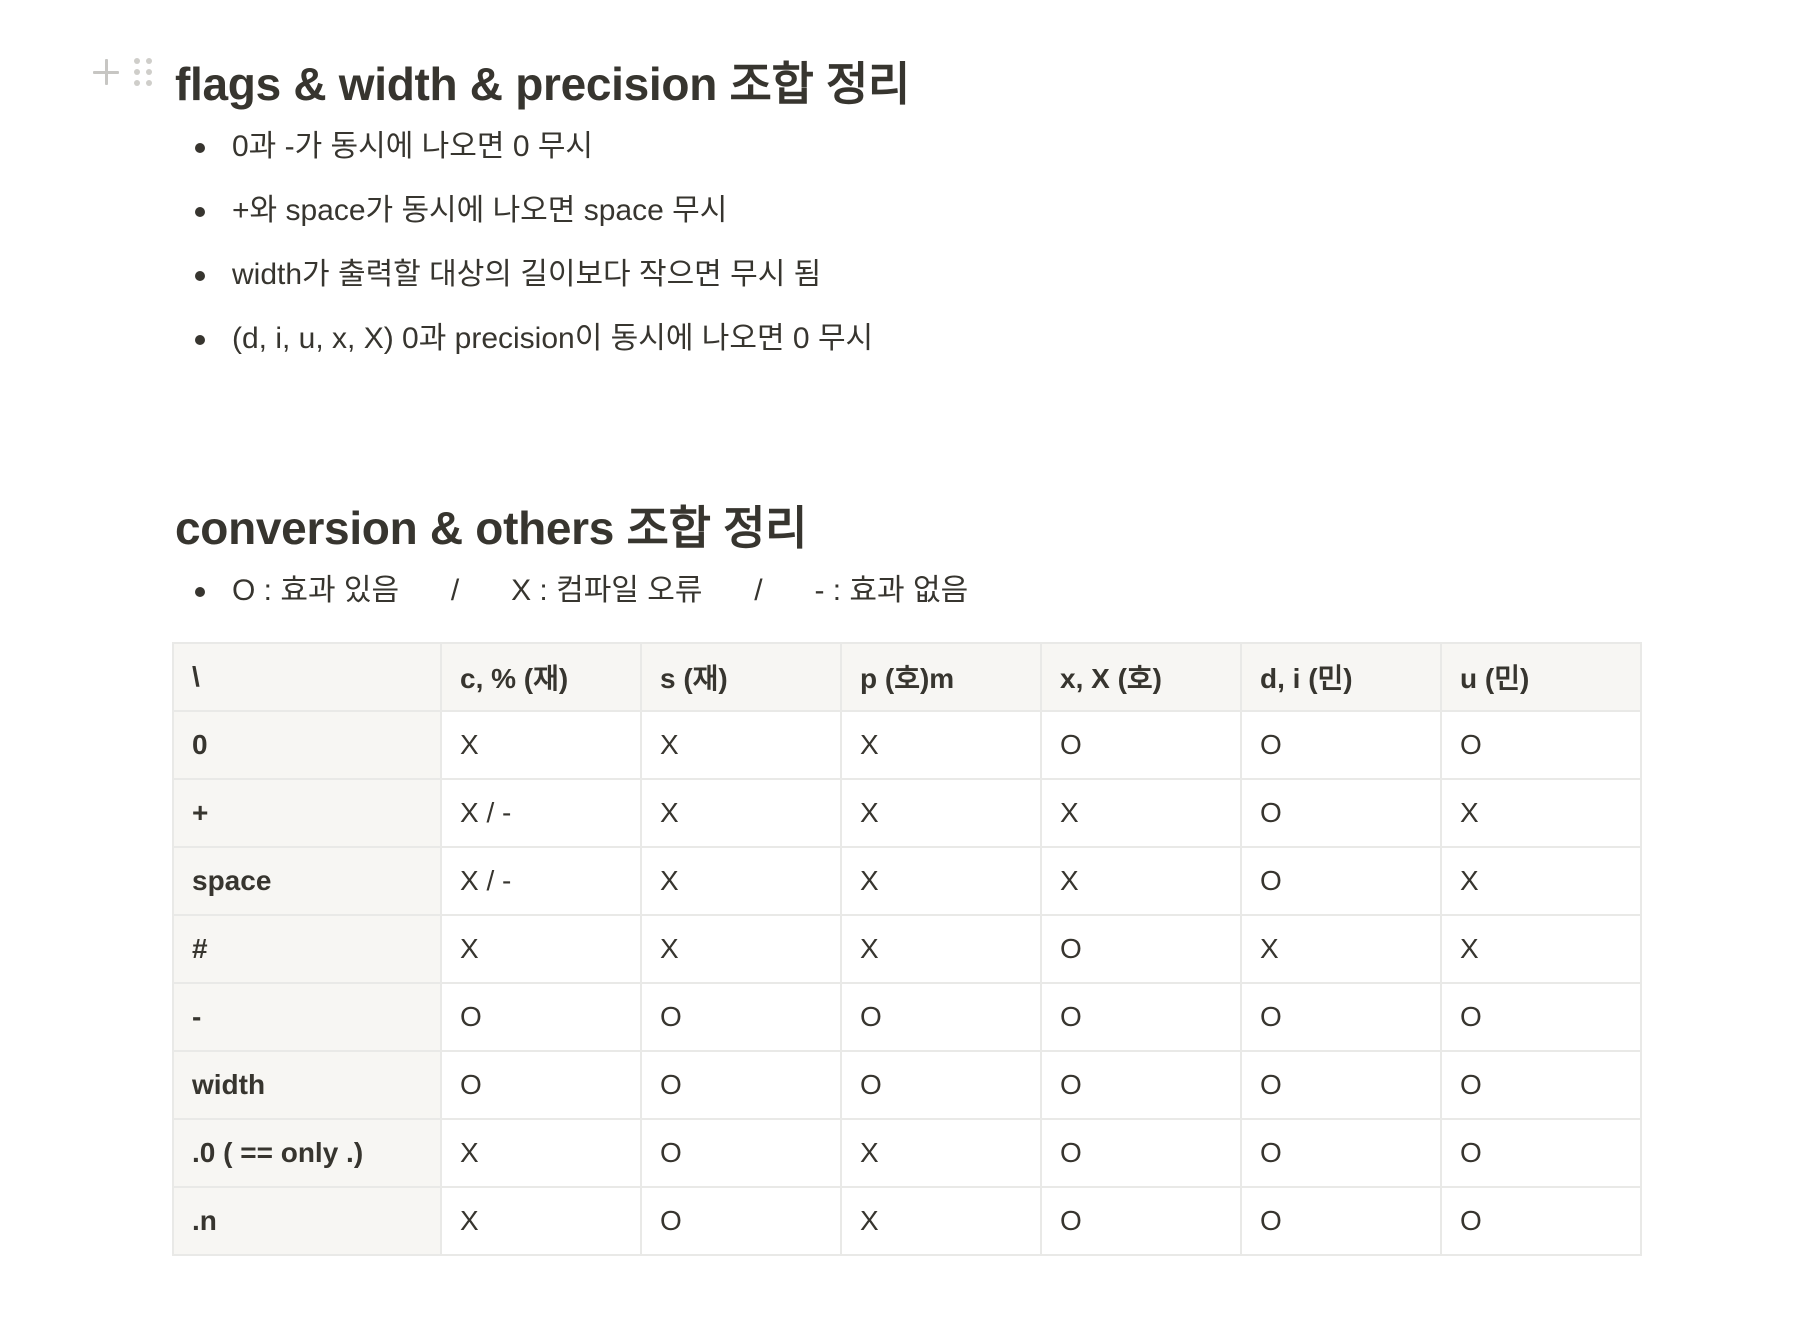 The height and width of the screenshot is (1338, 1808). What do you see at coordinates (1341, 677) in the screenshot?
I see `table-header-cell: d, i (민)` at bounding box center [1341, 677].